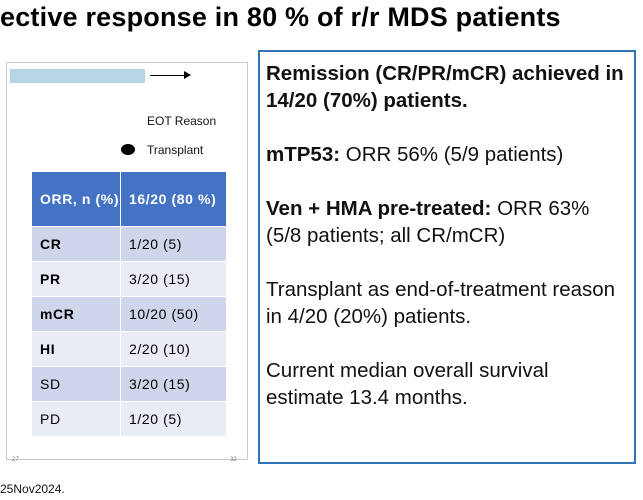 This screenshot has height=500, width=643. Describe the element at coordinates (32, 489) in the screenshot. I see `footnote: 25Nov2024.` at that location.